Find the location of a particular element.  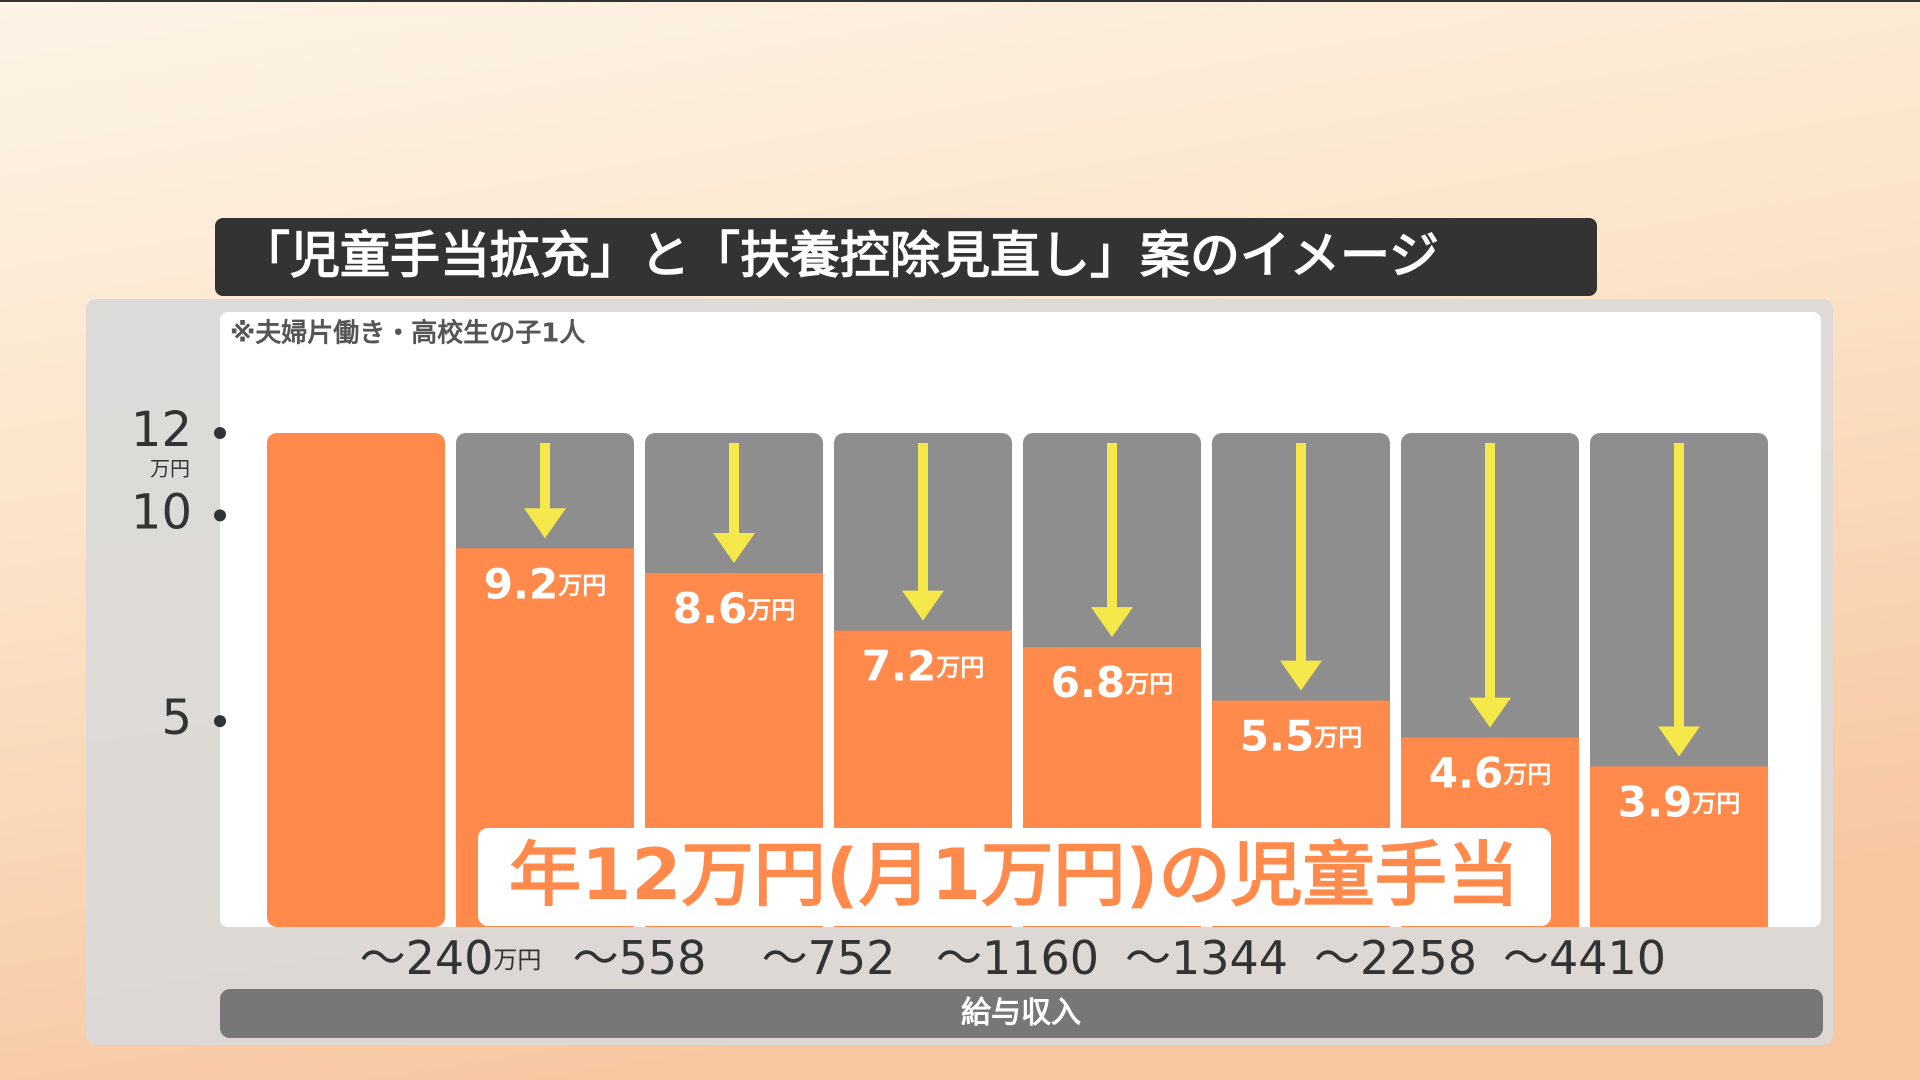

chart-title: 「児童手当拡充」と「扶養控除見直し」案のイメージ is located at coordinates (839, 256).